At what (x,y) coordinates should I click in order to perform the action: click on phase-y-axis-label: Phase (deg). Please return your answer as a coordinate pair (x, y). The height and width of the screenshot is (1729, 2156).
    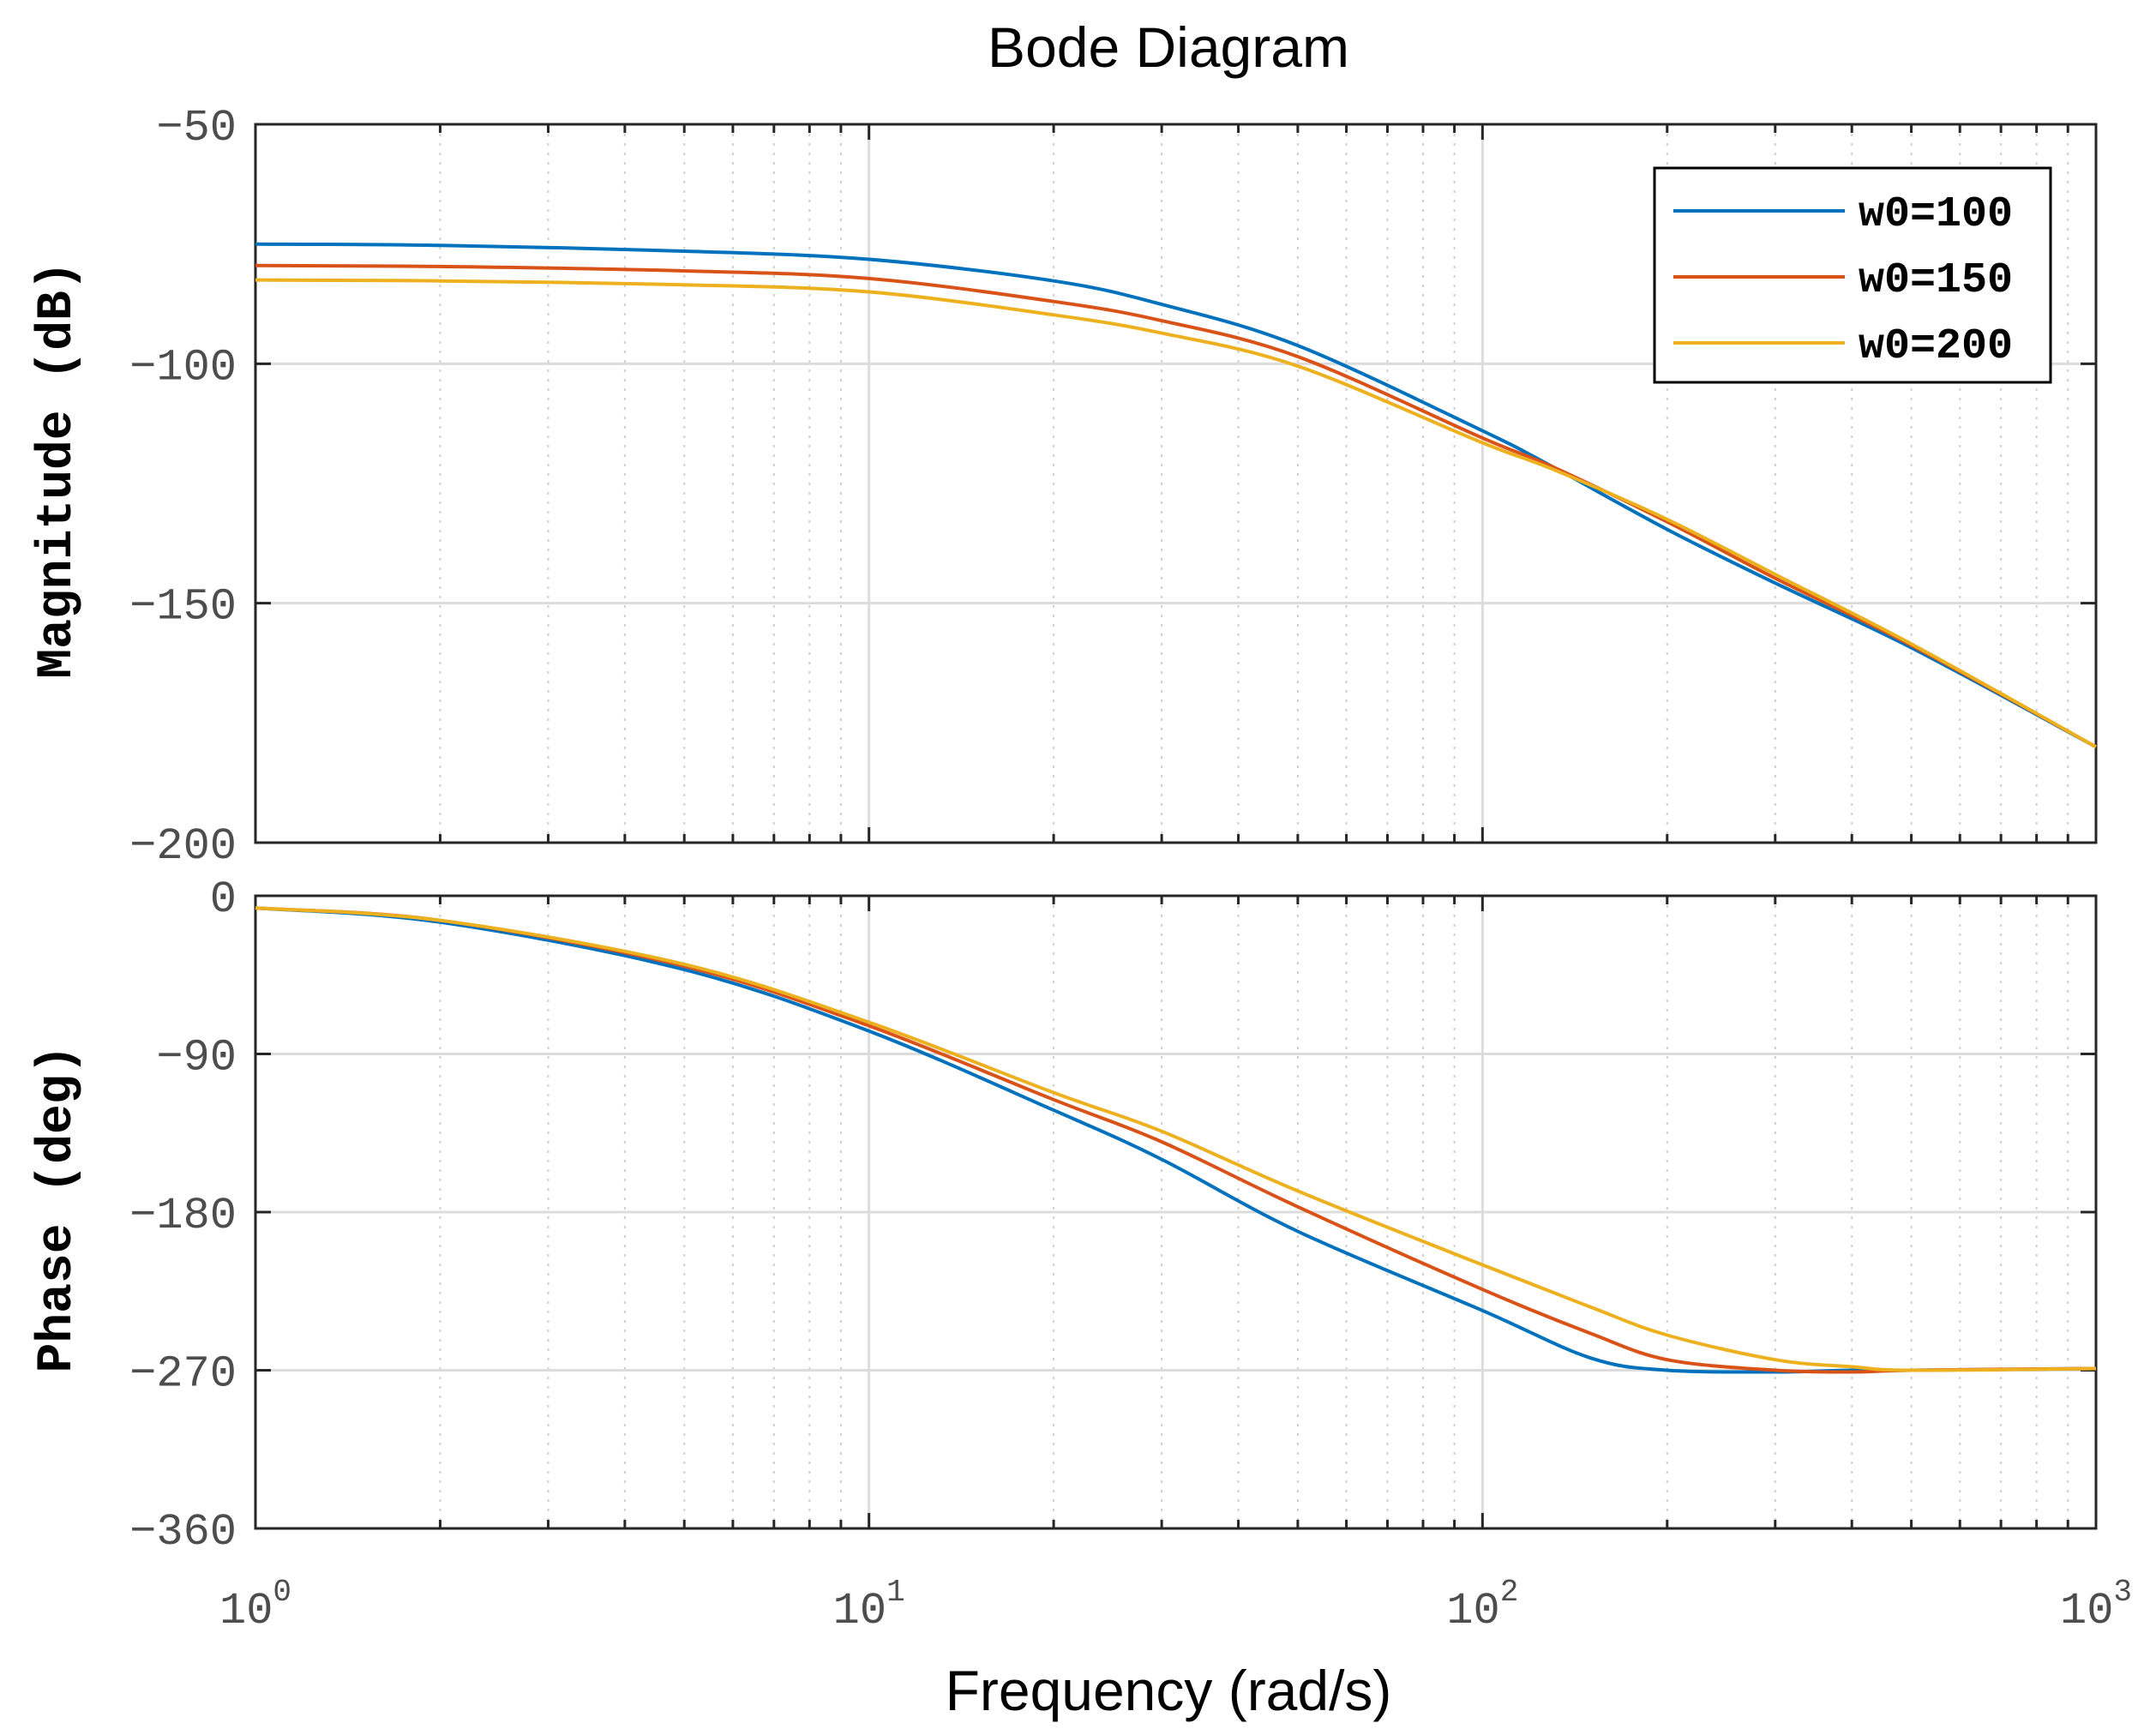
    Looking at the image, I should click on (58, 1209).